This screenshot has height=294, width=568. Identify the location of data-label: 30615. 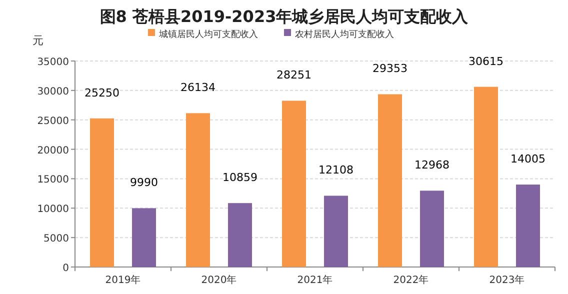
(486, 61).